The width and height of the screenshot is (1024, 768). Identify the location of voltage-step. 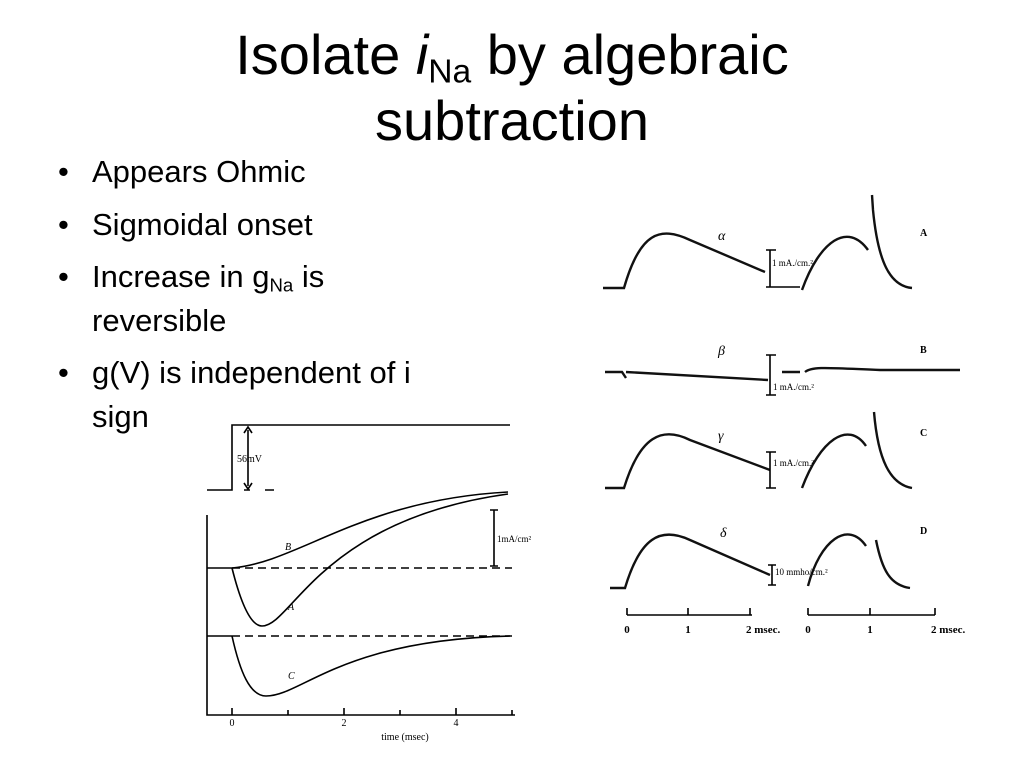
(358, 457).